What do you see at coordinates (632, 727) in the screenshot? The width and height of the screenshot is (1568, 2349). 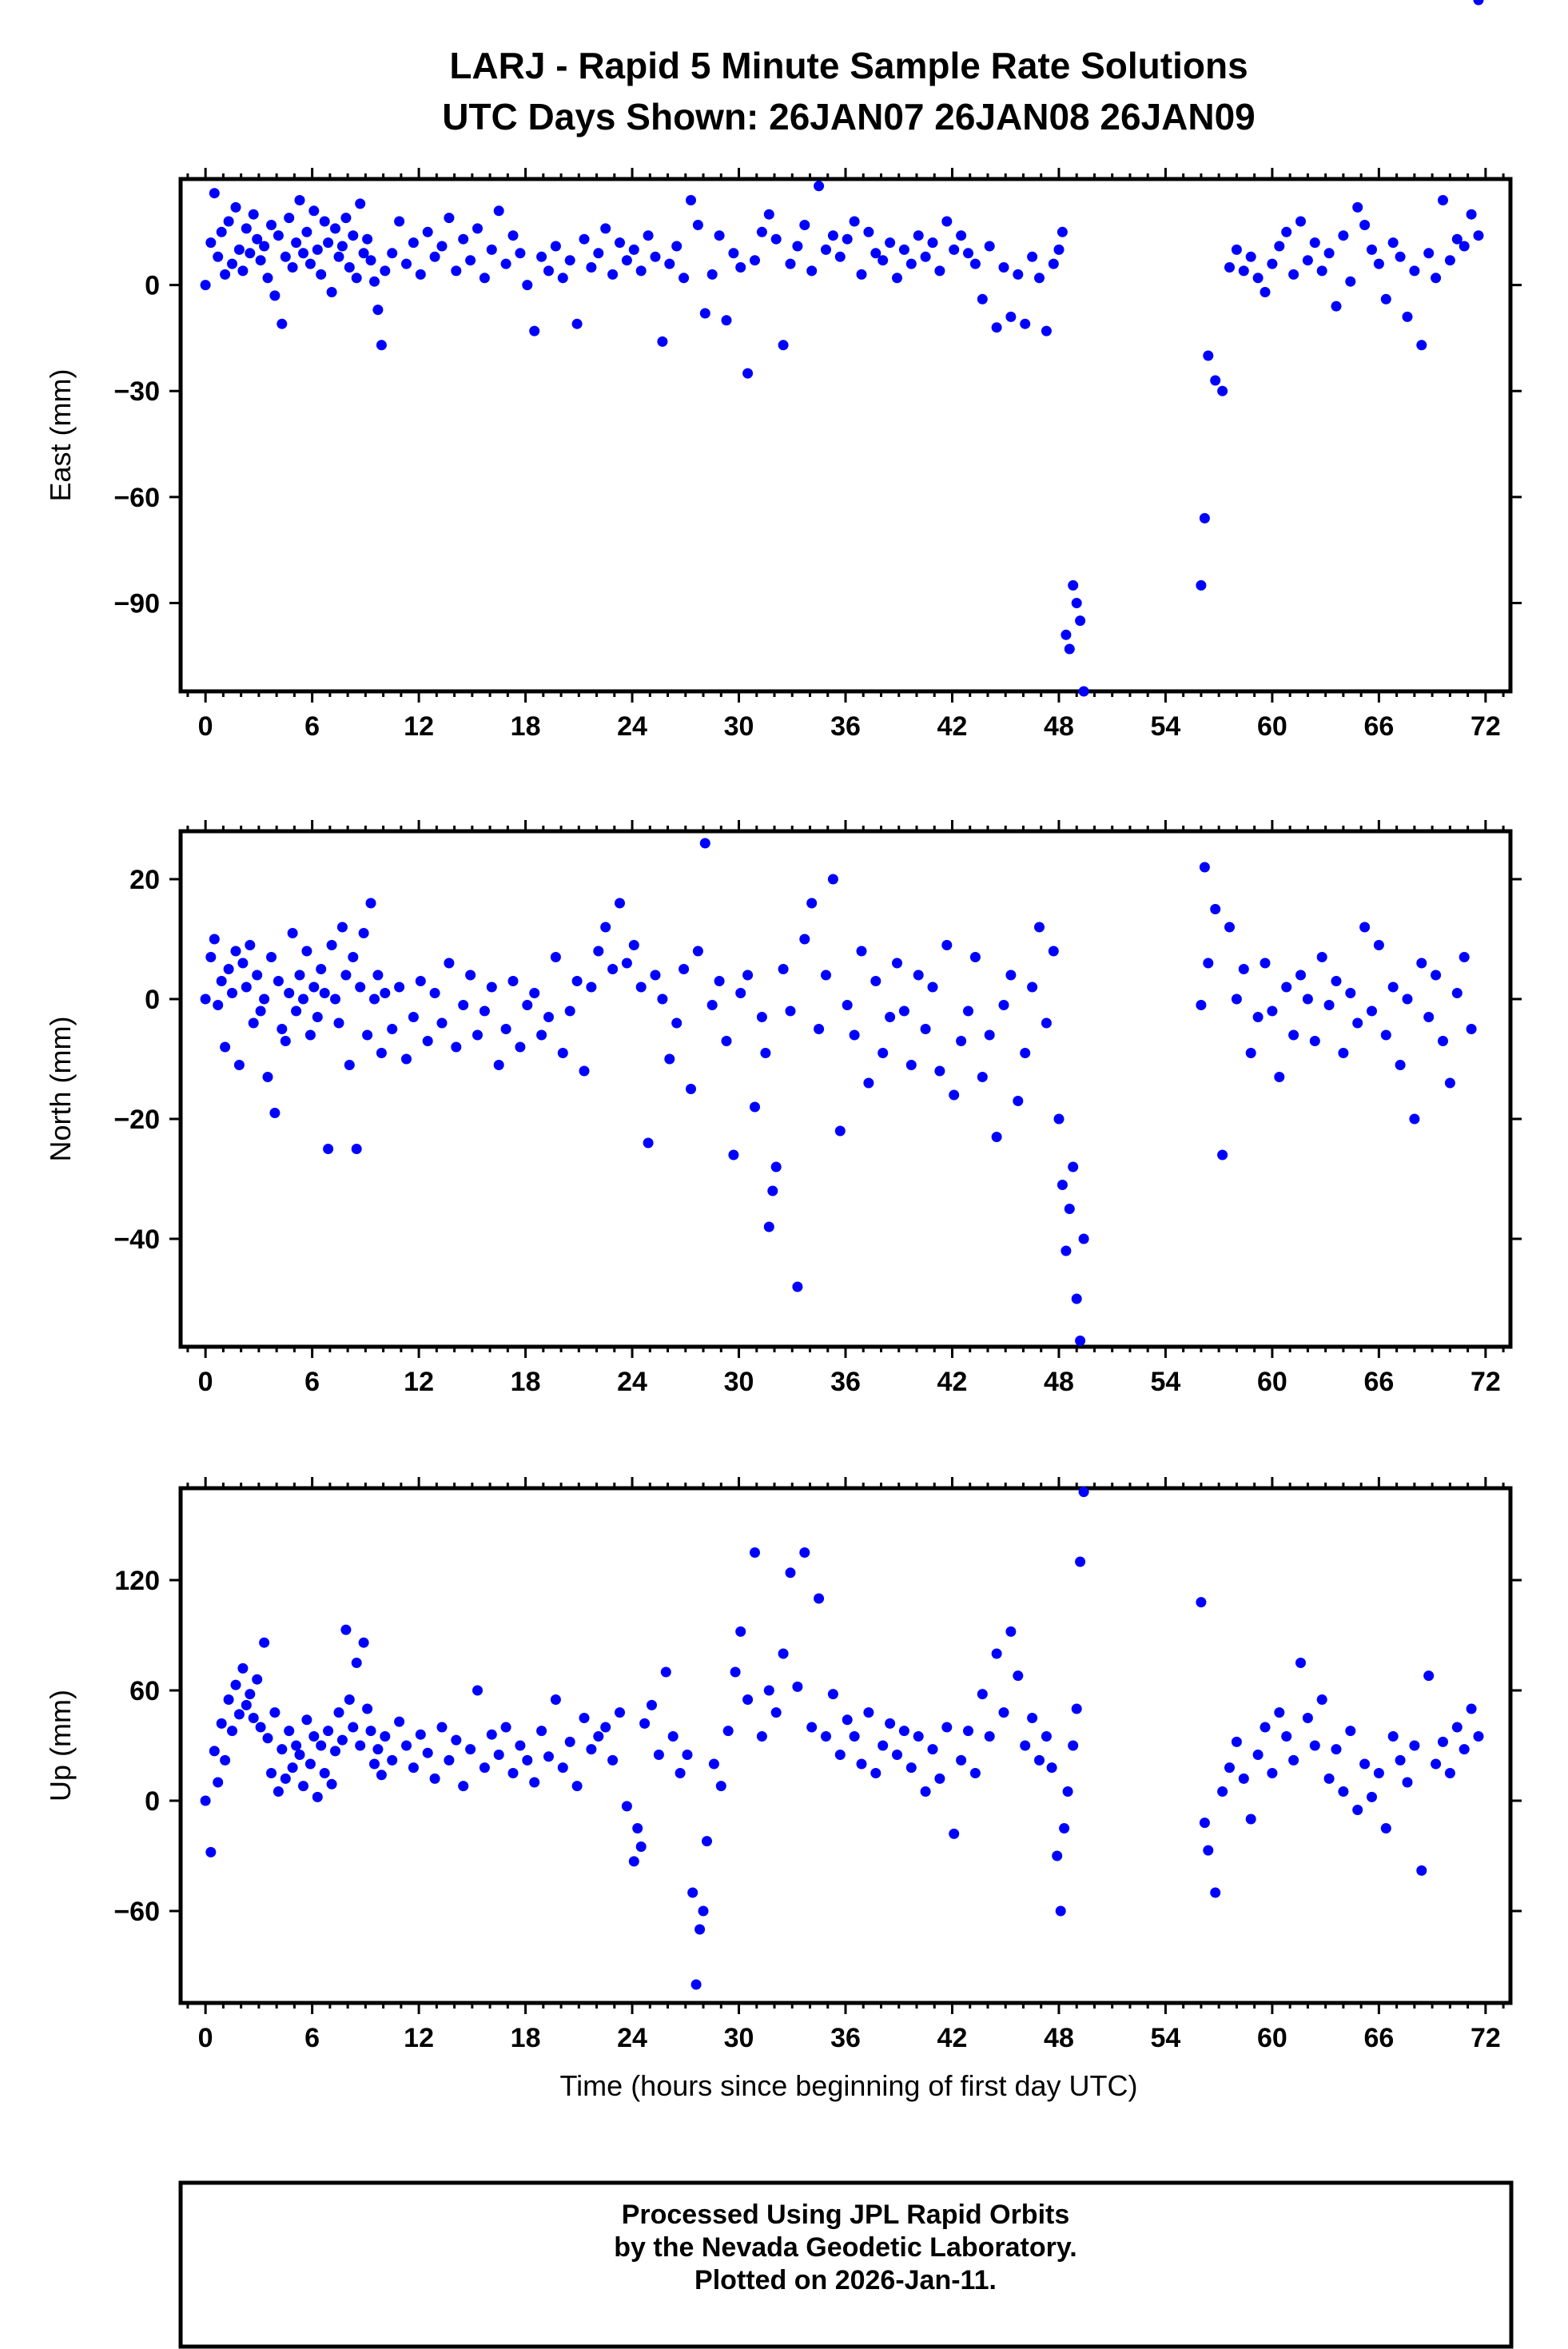 I see `east-x-tick-label: 24` at bounding box center [632, 727].